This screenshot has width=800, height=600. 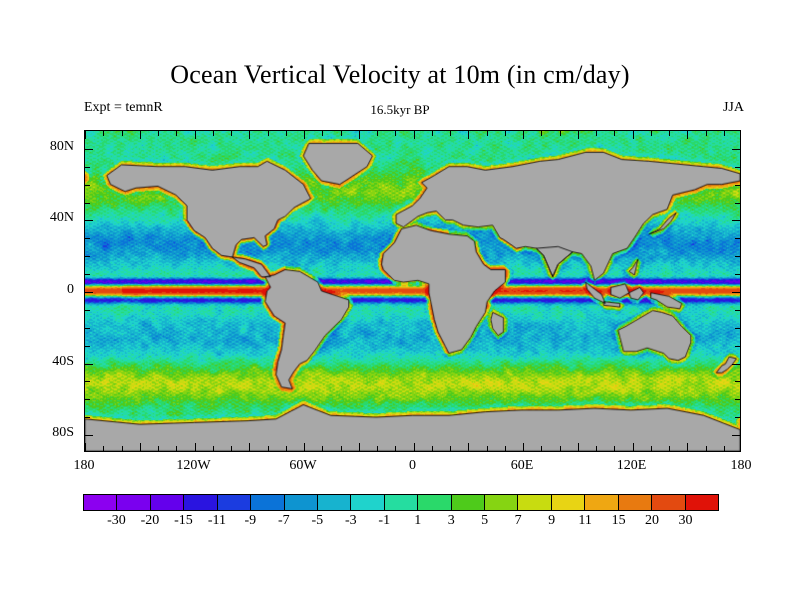 I want to click on colorbar-tick-label: 3, so click(x=451, y=520).